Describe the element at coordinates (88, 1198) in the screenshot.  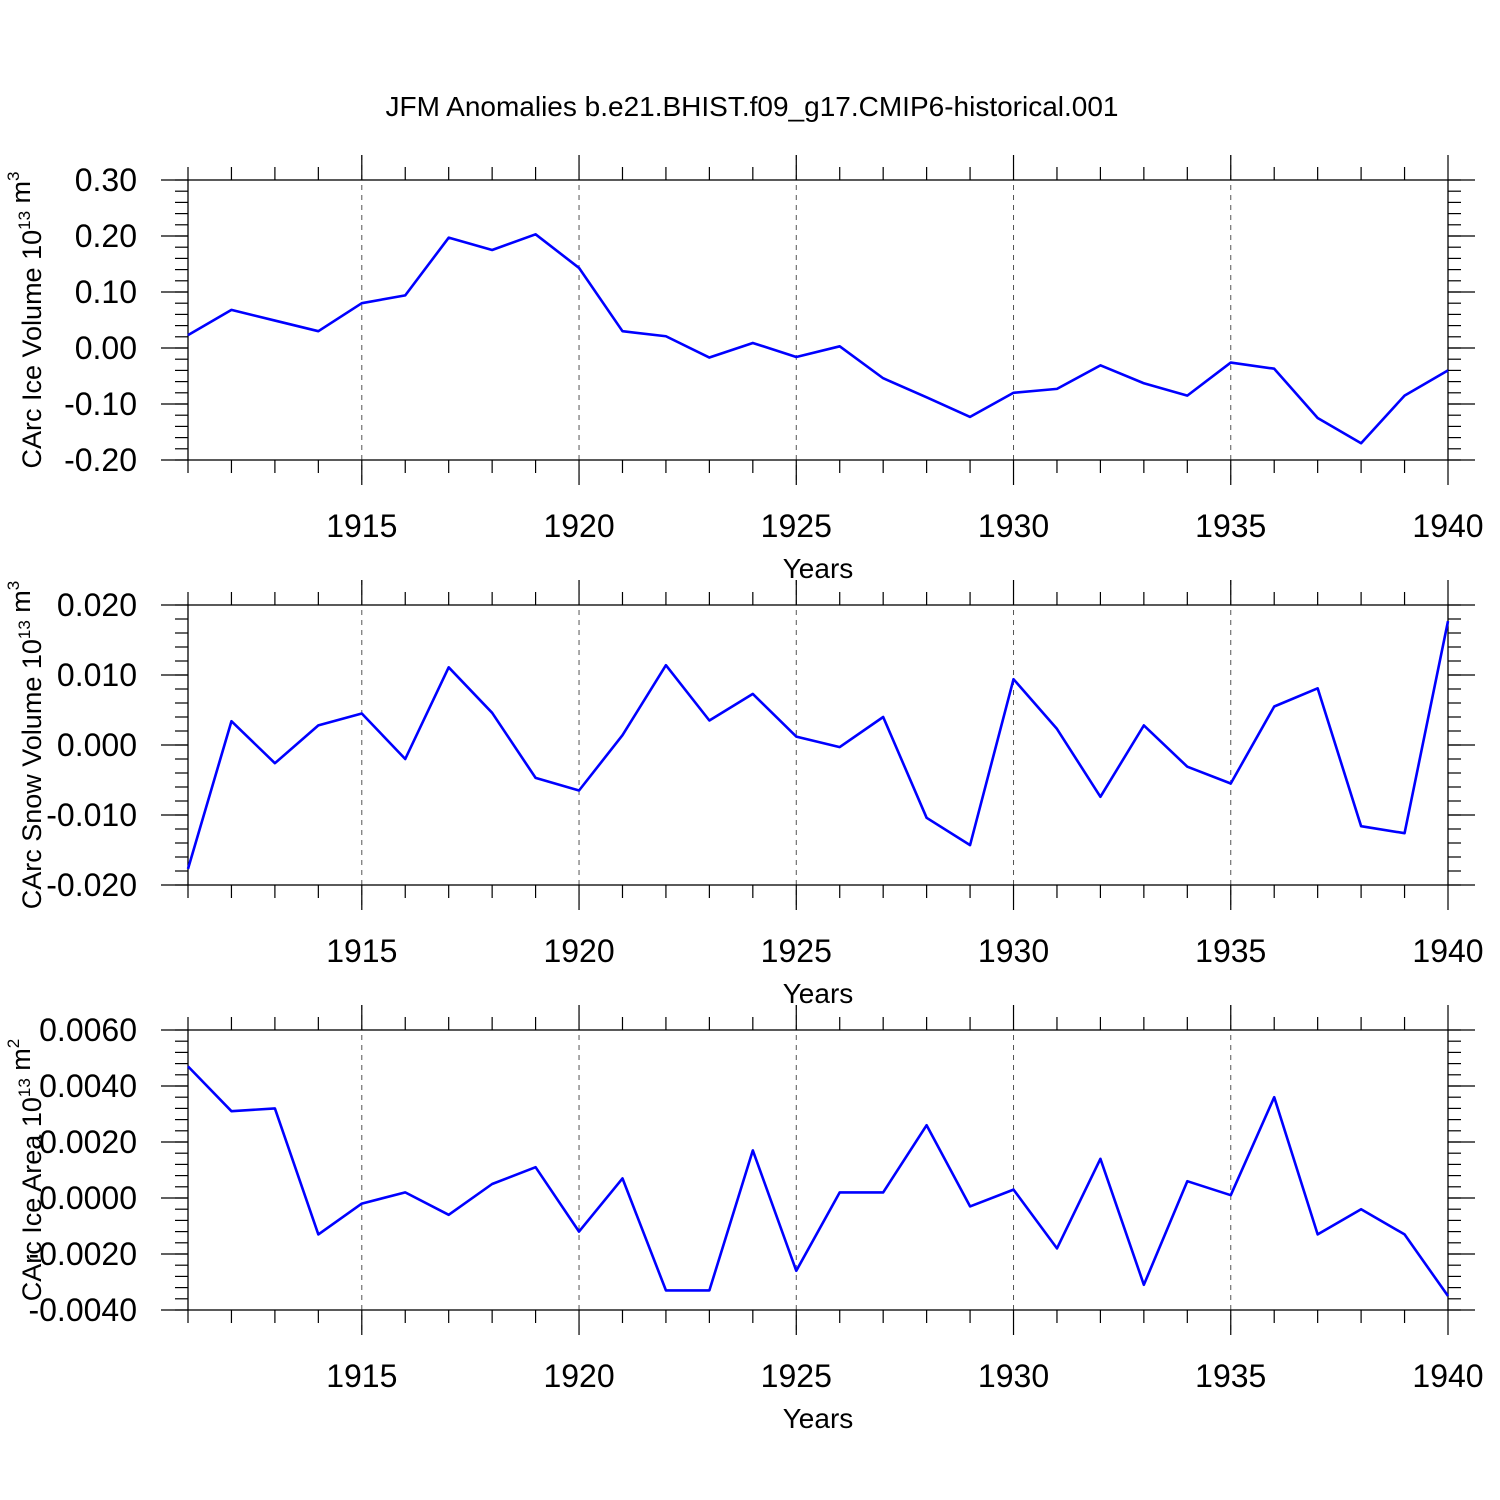
I see `y-tick-label: 0.0000` at that location.